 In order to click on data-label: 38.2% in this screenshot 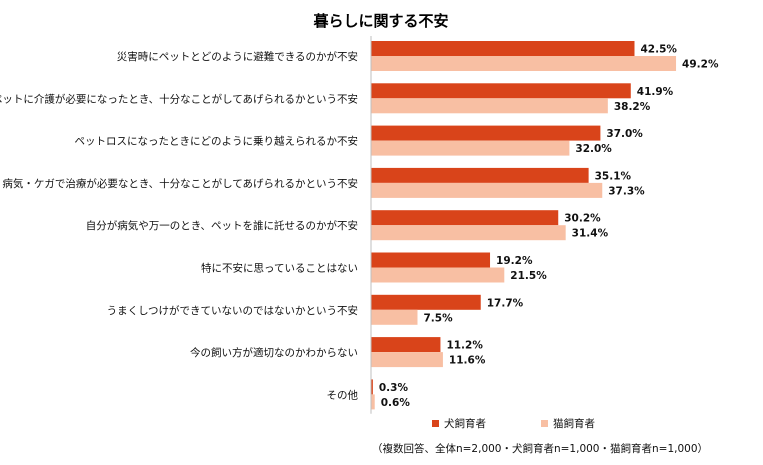, I will do `click(632, 107)`.